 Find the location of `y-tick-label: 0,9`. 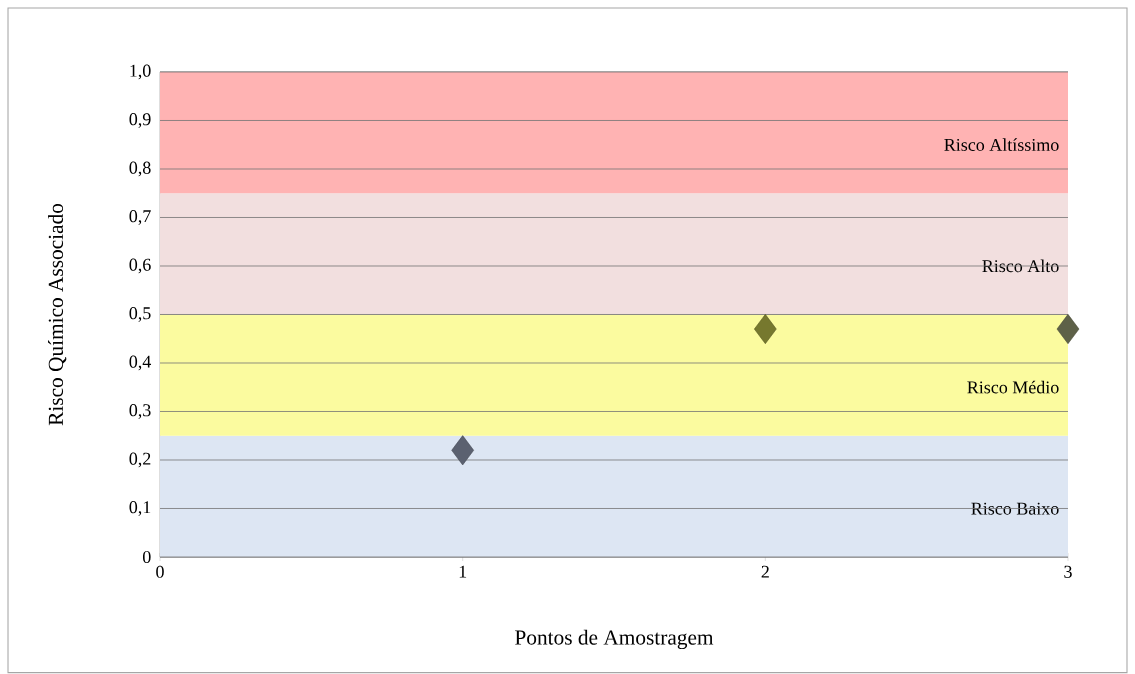

y-tick-label: 0,9 is located at coordinates (140, 120).